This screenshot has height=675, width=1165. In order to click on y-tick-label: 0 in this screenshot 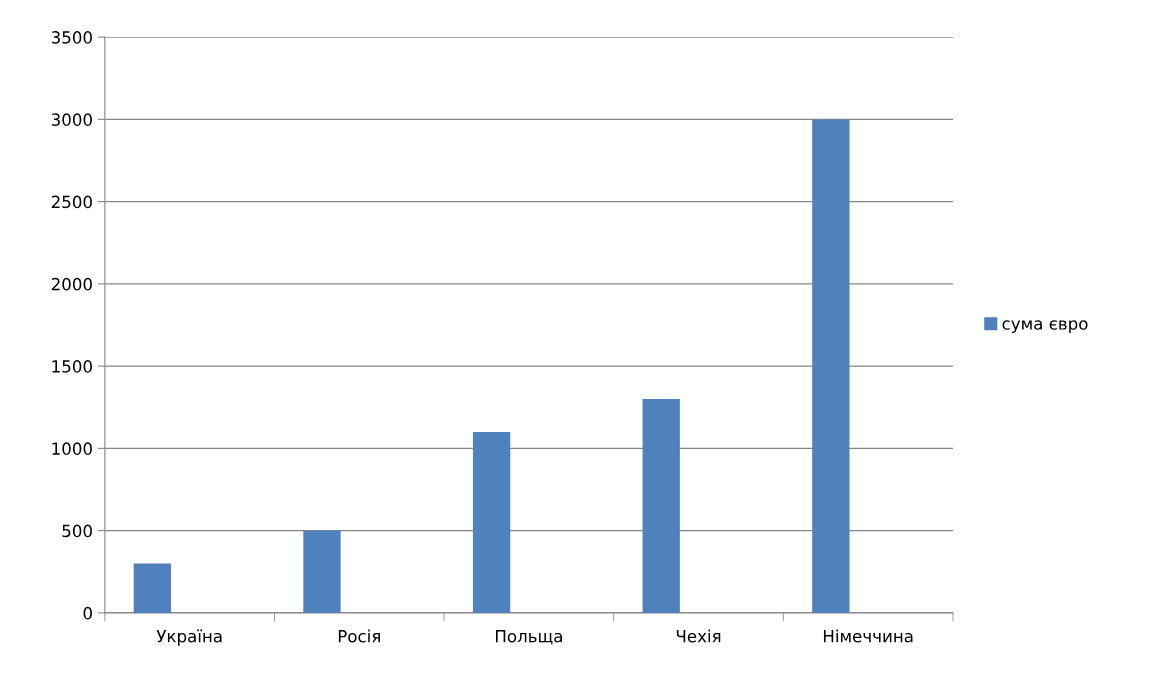, I will do `click(87, 613)`.